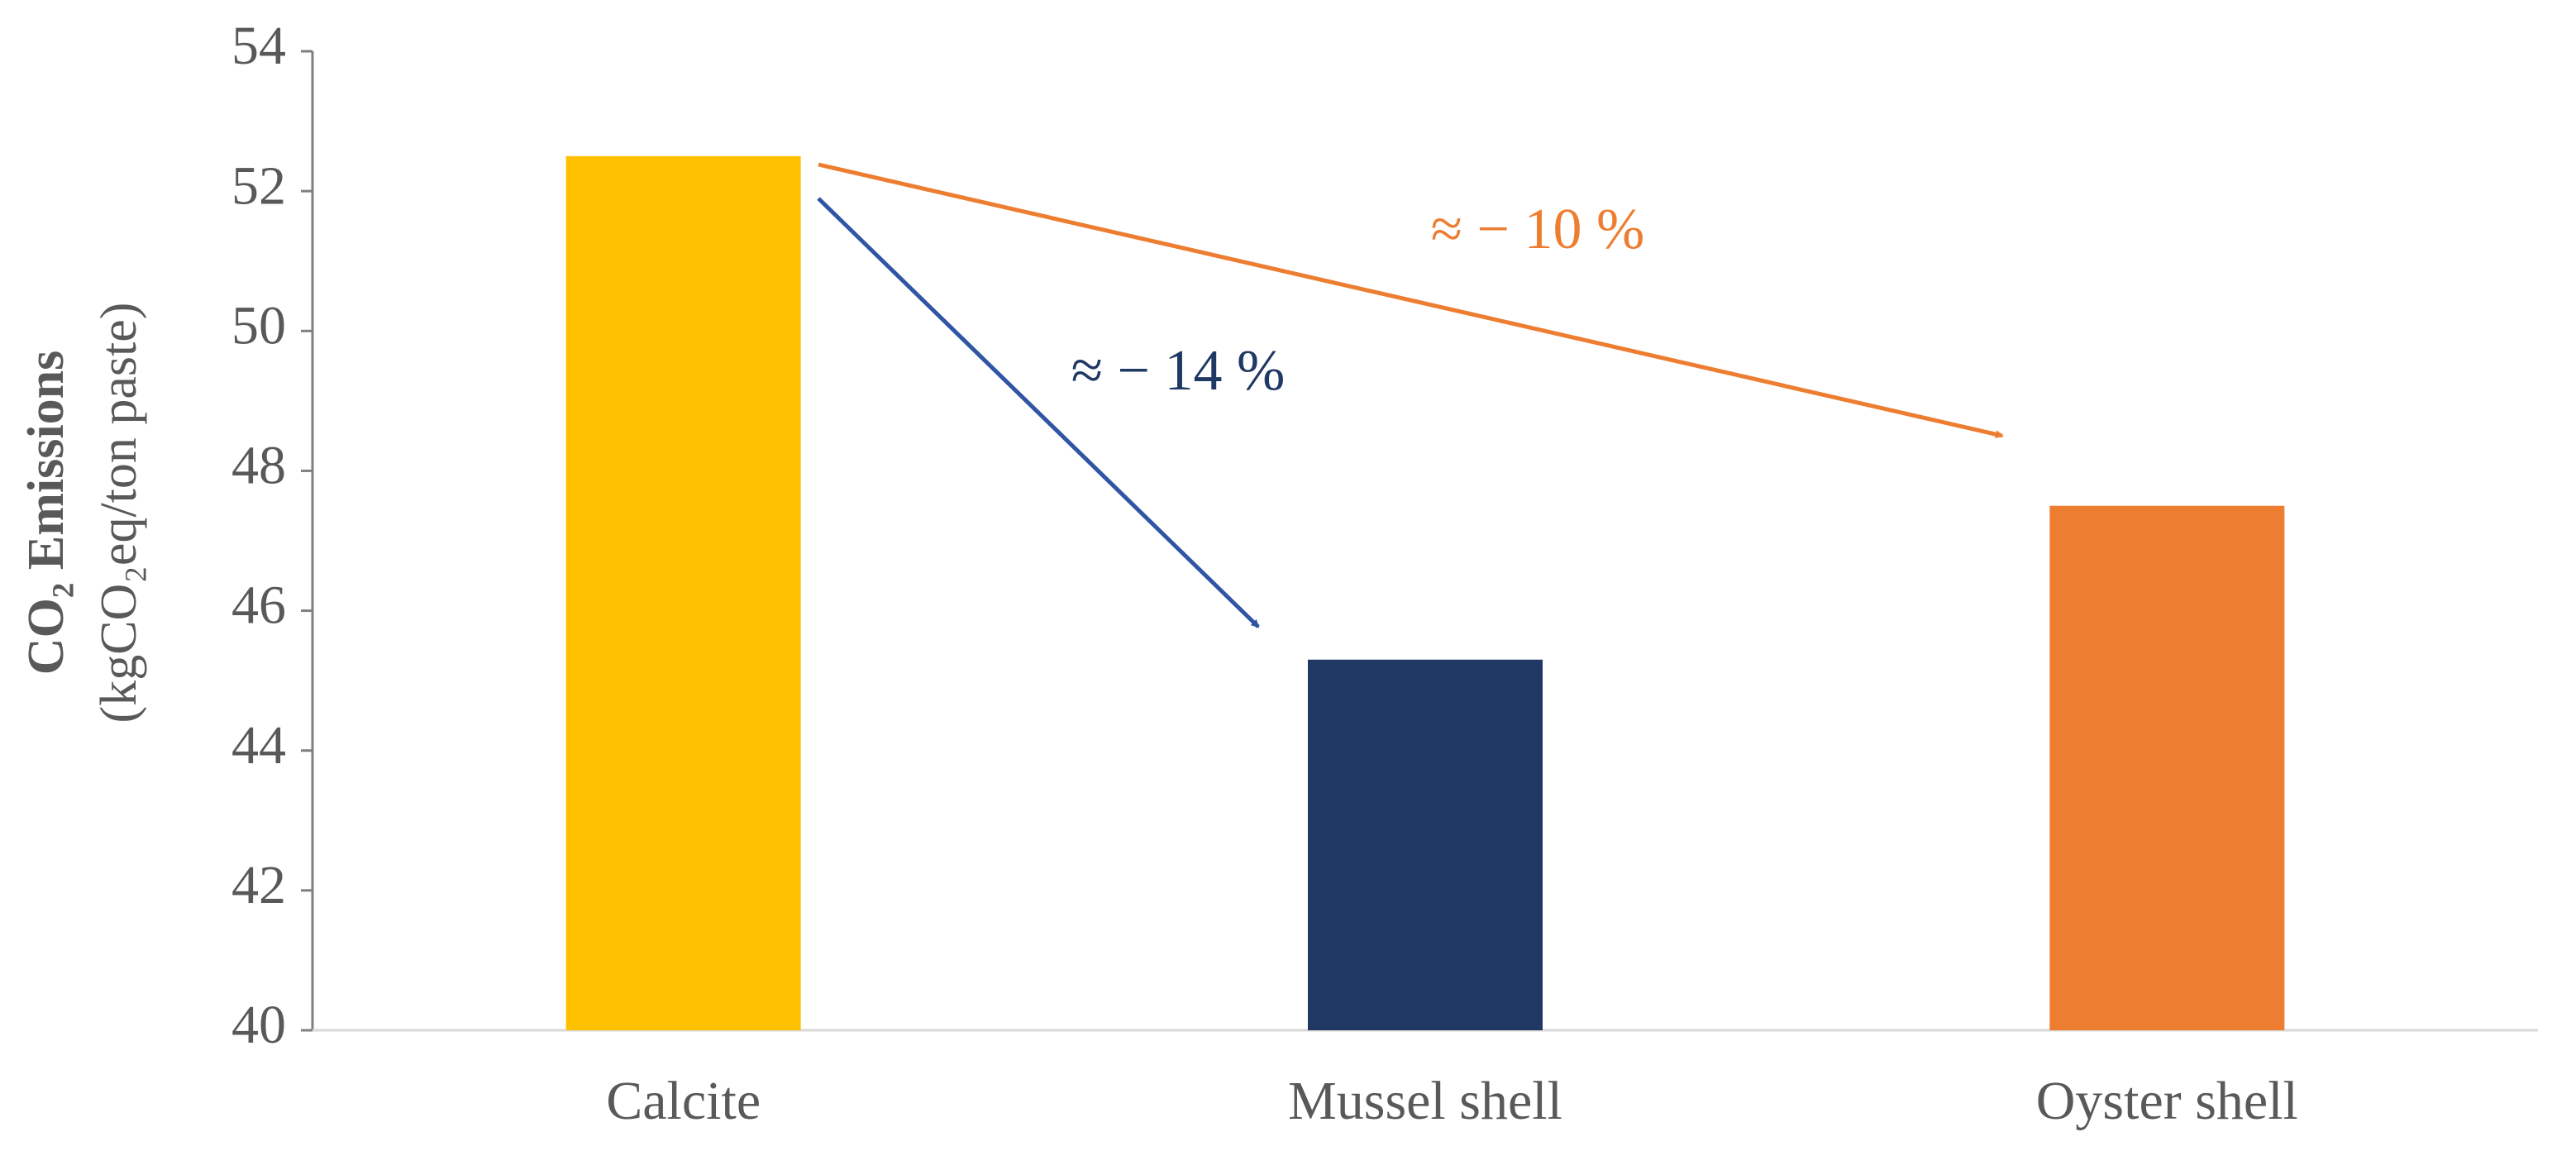 The image size is (2576, 1151). Describe the element at coordinates (258, 46) in the screenshot. I see `y-tick-label: 54` at that location.